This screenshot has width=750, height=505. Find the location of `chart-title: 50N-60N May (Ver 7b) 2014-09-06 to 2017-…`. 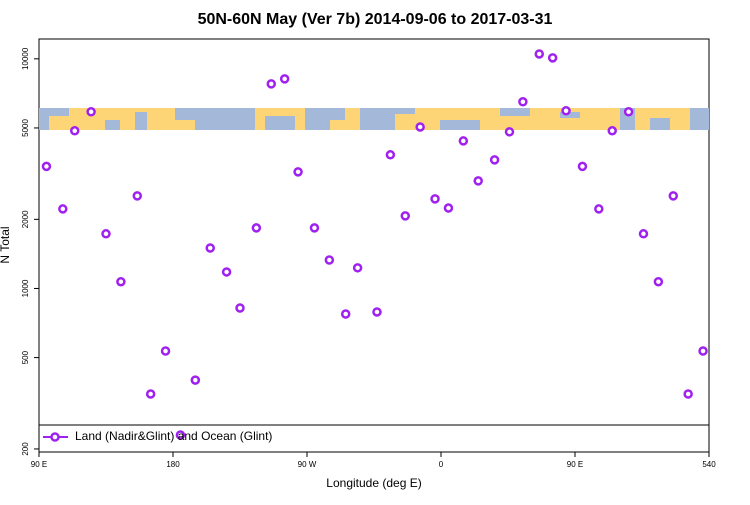

chart-title: 50N-60N May (Ver 7b) 2014-09-06 to 2017-… is located at coordinates (375, 19).